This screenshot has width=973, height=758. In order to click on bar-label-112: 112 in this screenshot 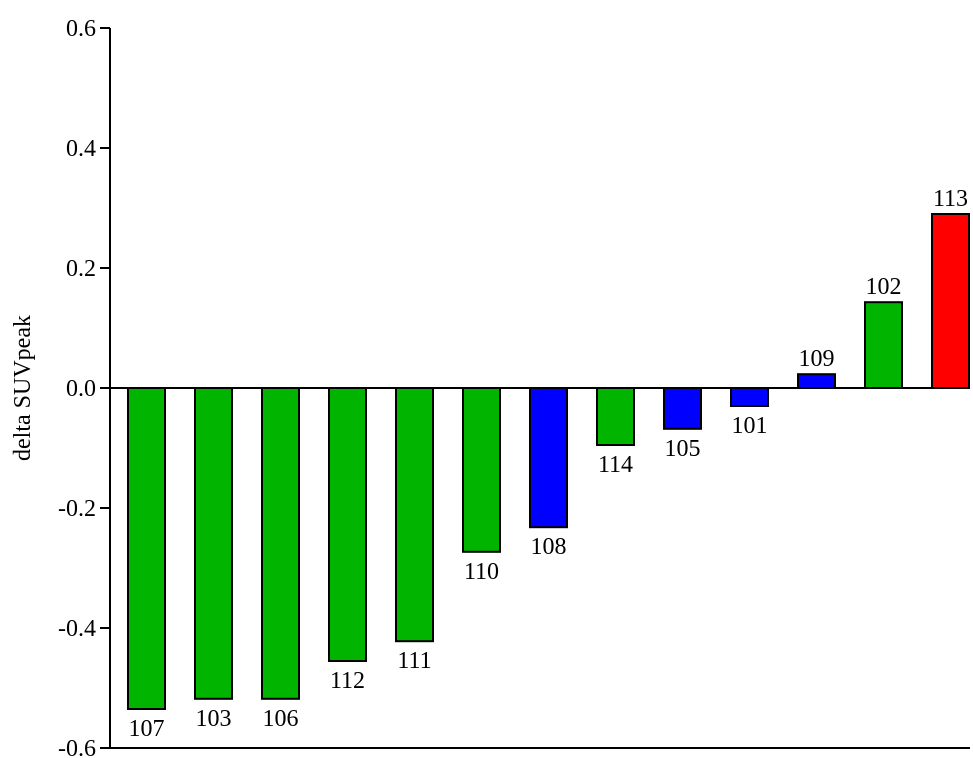, I will do `click(347, 681)`.